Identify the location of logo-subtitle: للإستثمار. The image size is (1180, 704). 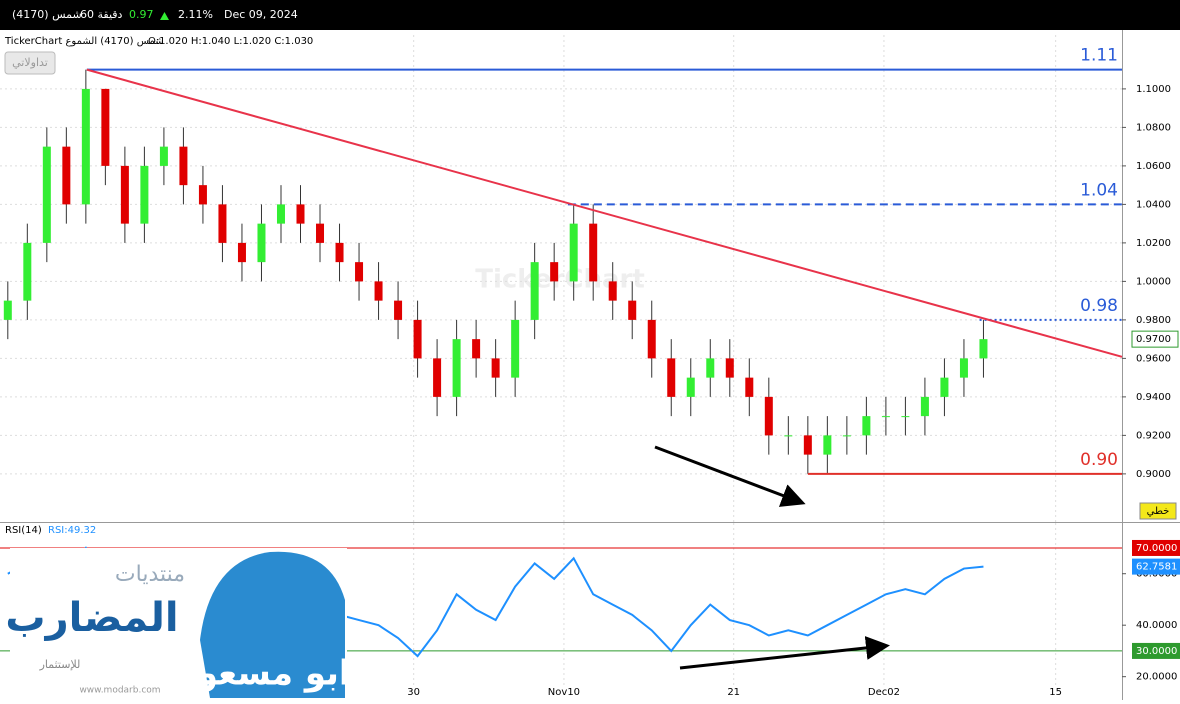
(60, 664).